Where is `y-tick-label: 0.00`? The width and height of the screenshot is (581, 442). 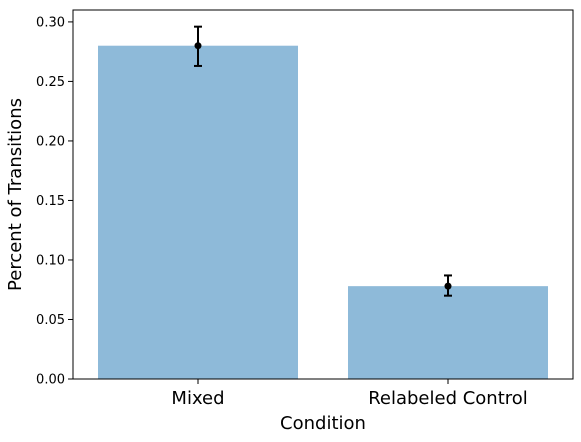 y-tick-label: 0.00 is located at coordinates (50, 380).